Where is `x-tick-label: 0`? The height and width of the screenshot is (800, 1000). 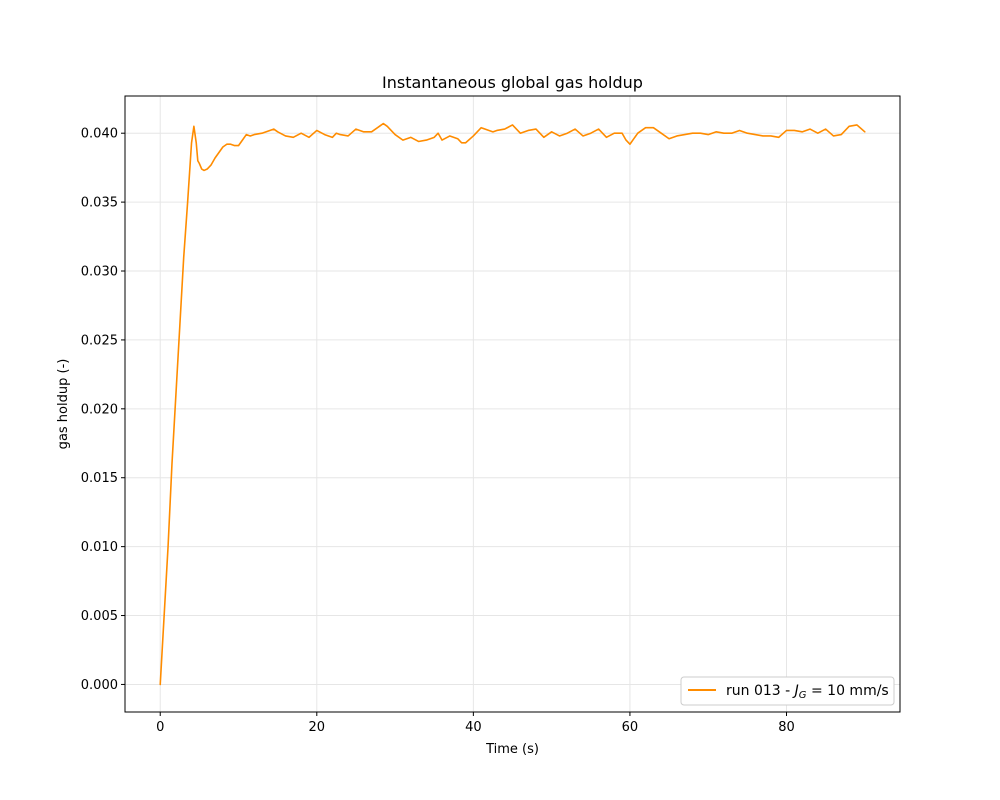 x-tick-label: 0 is located at coordinates (160, 727).